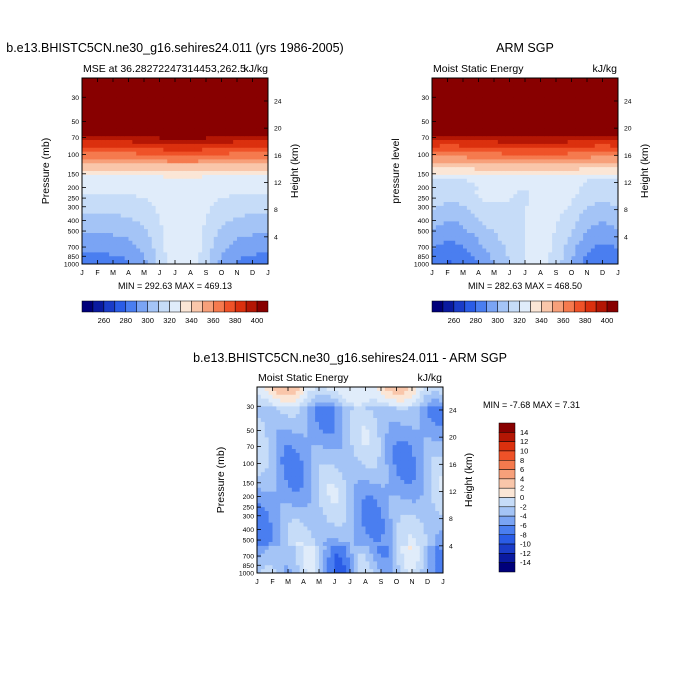 The width and height of the screenshot is (700, 700). I want to click on x-tick-label: D, so click(602, 273).